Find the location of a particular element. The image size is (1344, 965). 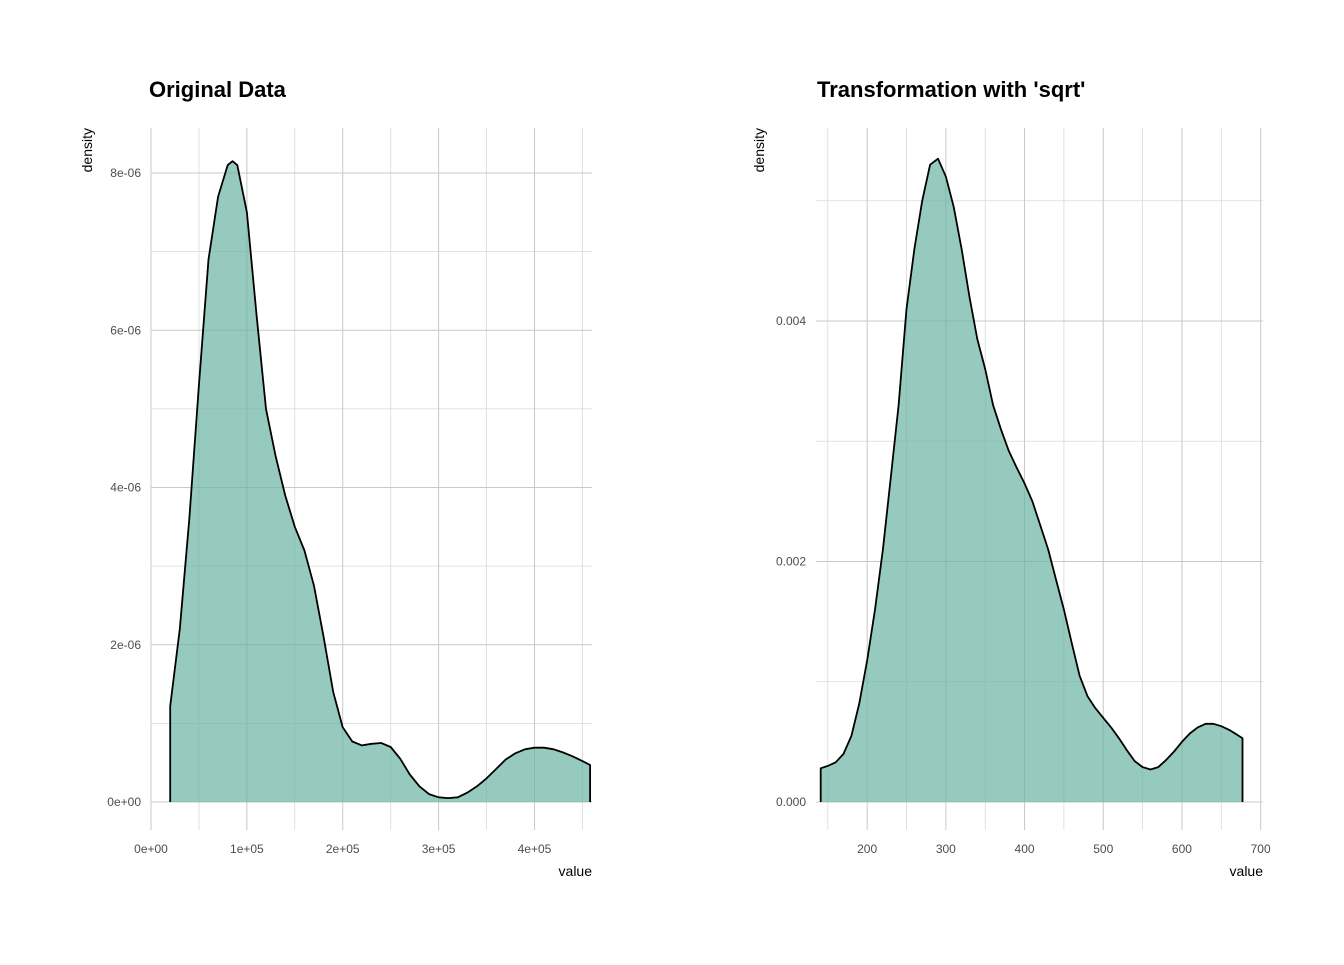

x-tick-label: 600 is located at coordinates (1182, 849).